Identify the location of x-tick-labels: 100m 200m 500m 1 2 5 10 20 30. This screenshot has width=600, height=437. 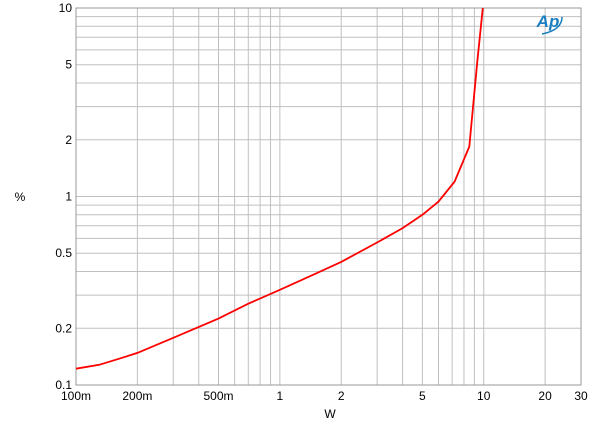
(324, 396).